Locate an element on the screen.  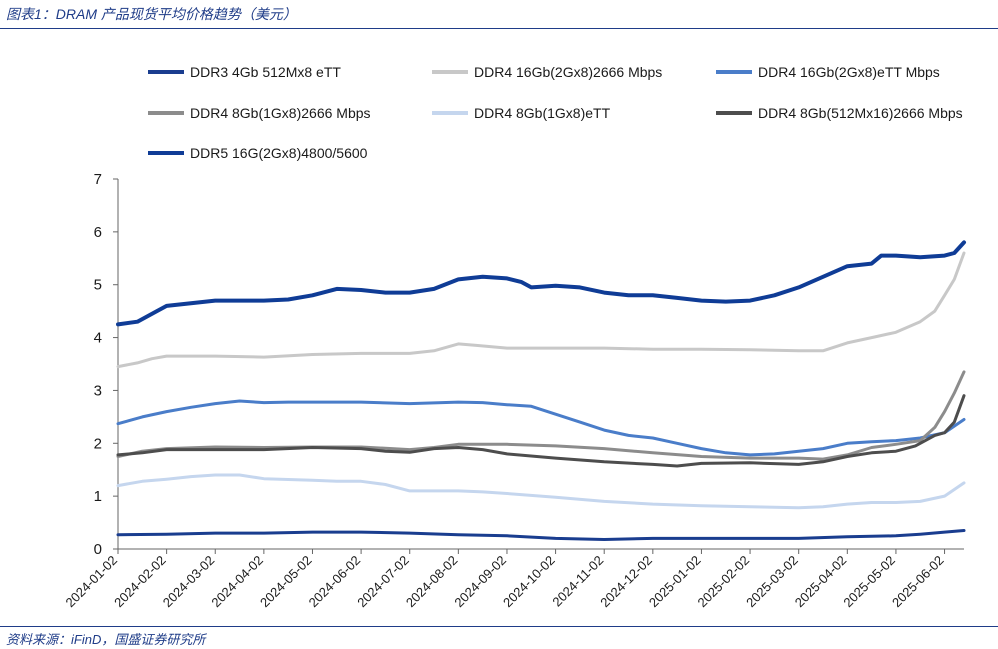
y-tick-label: 6 is located at coordinates (98, 232).